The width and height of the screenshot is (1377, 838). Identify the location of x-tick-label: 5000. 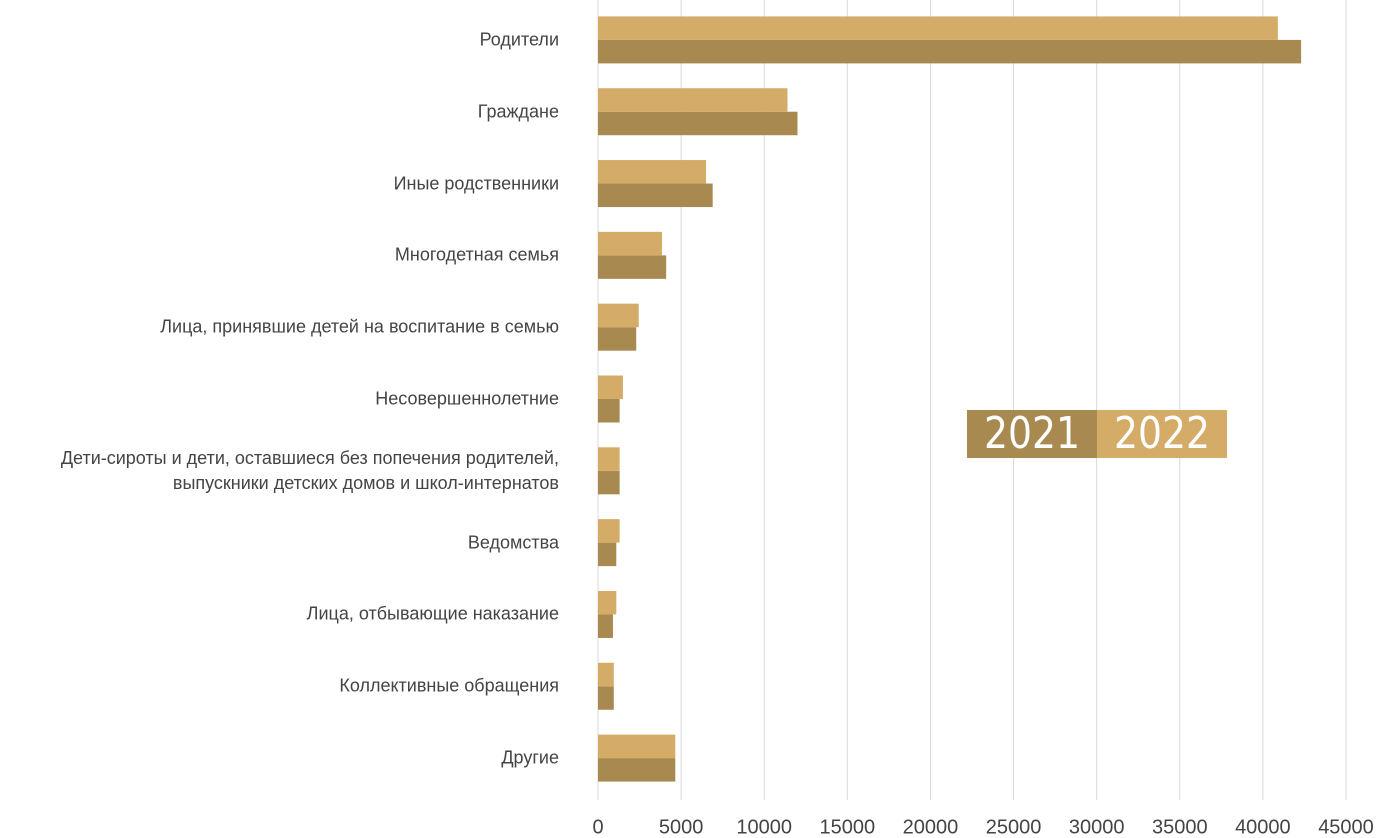
(681, 827).